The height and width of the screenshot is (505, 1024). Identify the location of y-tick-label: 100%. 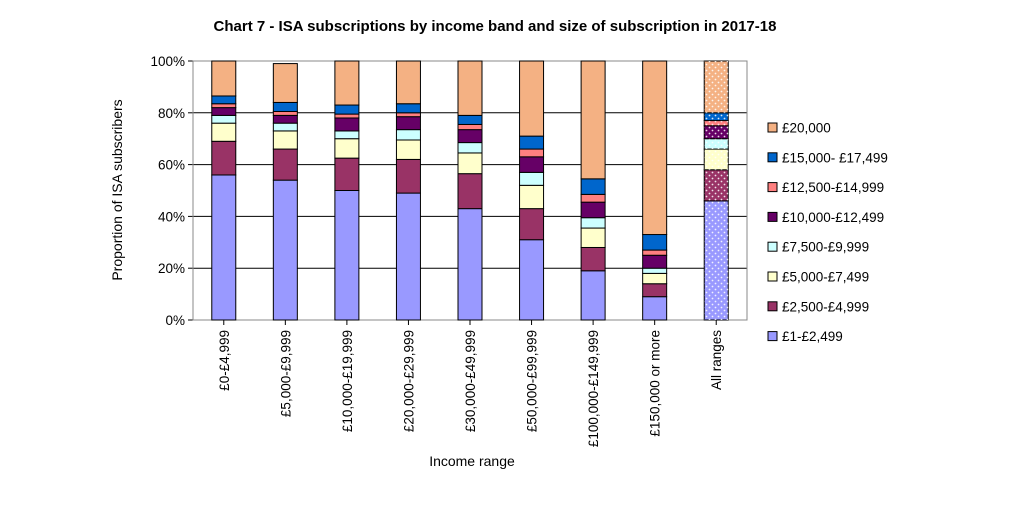
(167, 61).